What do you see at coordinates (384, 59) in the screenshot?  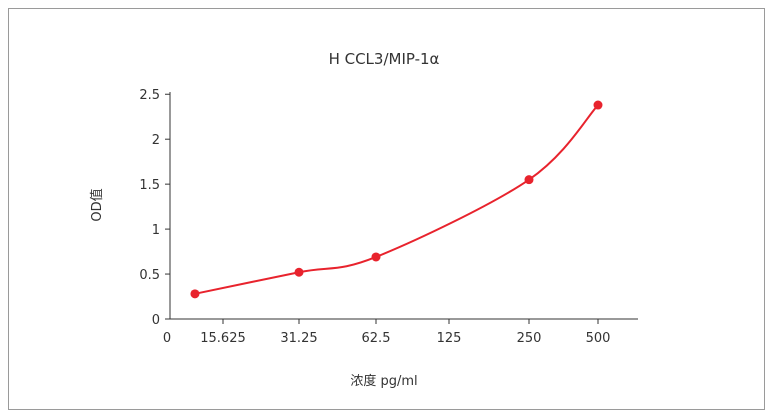 I see `chart-title: H CCL3/MIP-1α` at bounding box center [384, 59].